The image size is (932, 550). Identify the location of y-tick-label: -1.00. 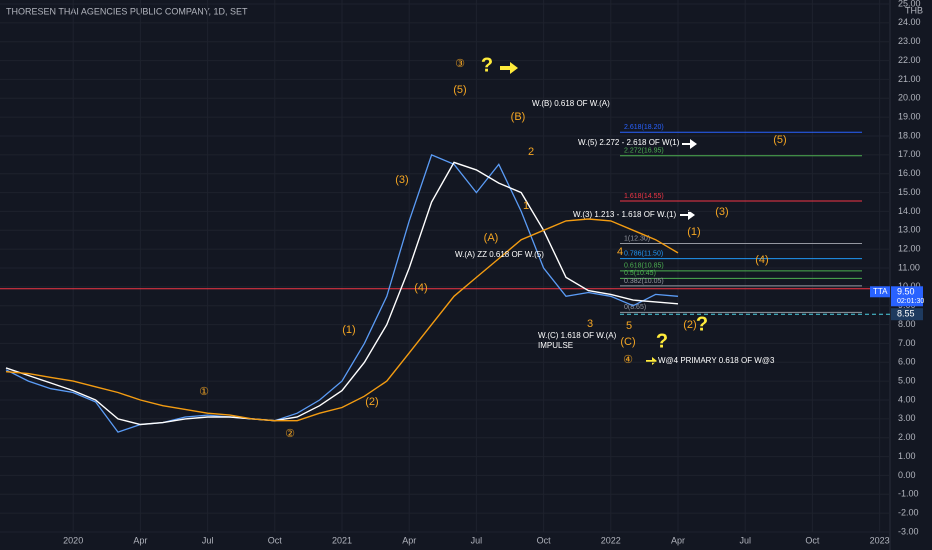
(908, 494).